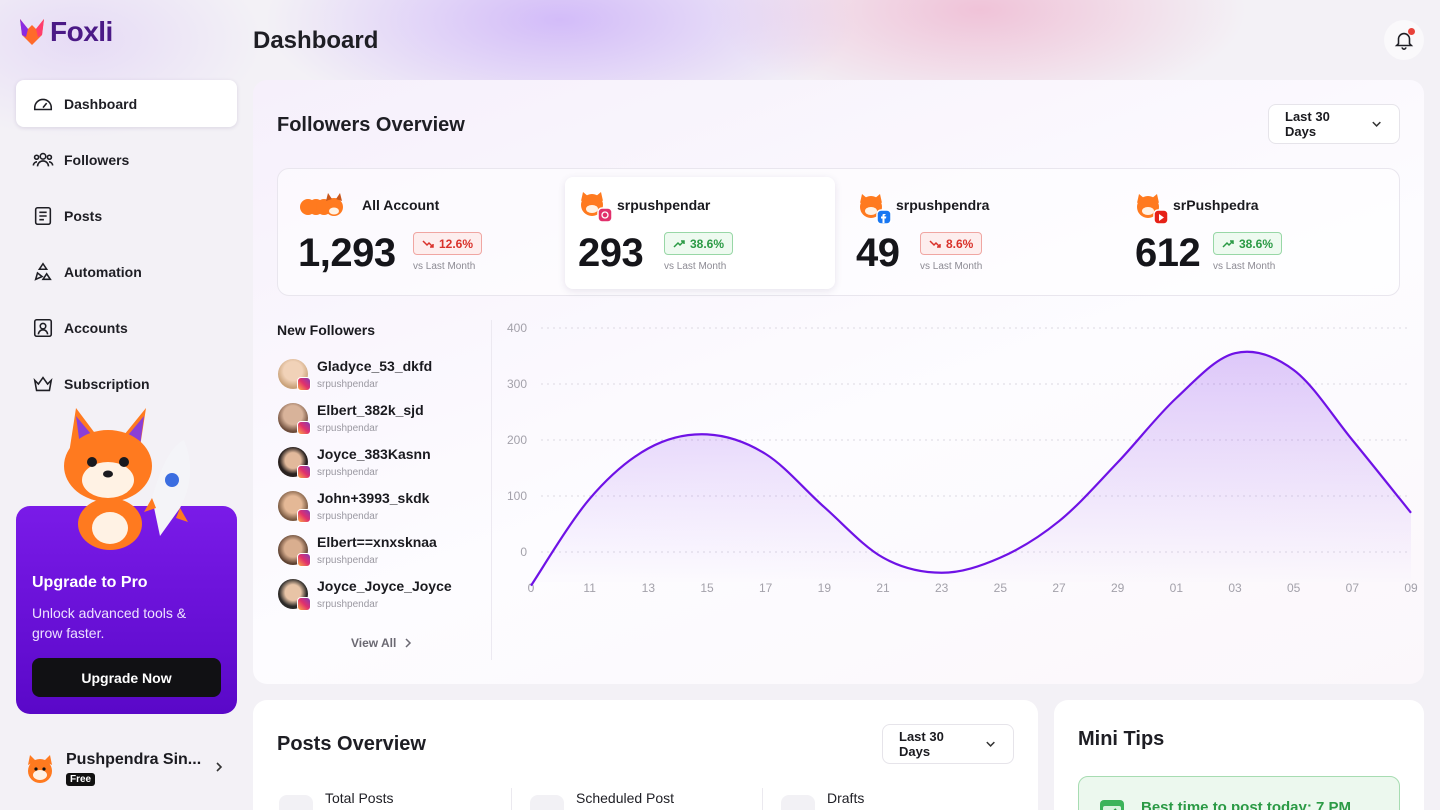  What do you see at coordinates (1168, 253) in the screenshot?
I see `stat-value: 612` at bounding box center [1168, 253].